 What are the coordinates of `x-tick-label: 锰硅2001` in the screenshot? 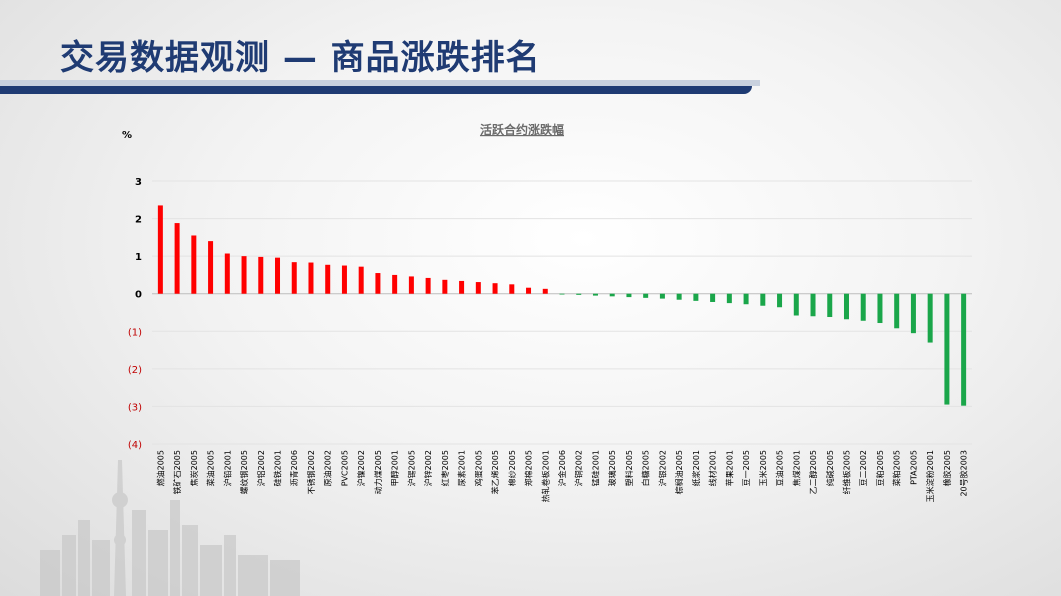 It's located at (595, 468).